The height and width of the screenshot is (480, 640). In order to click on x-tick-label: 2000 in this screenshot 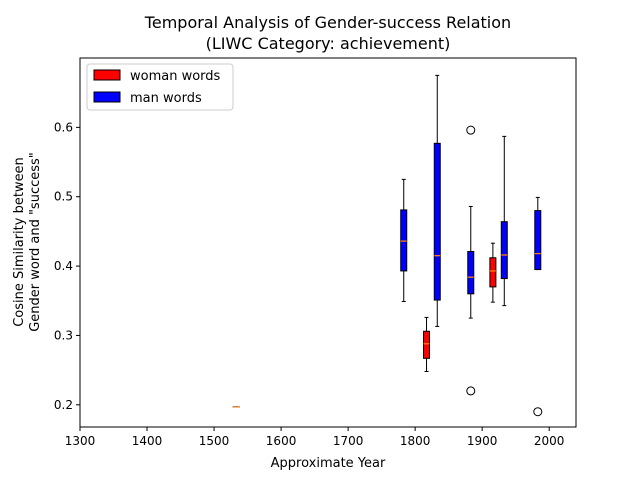, I will do `click(549, 441)`.